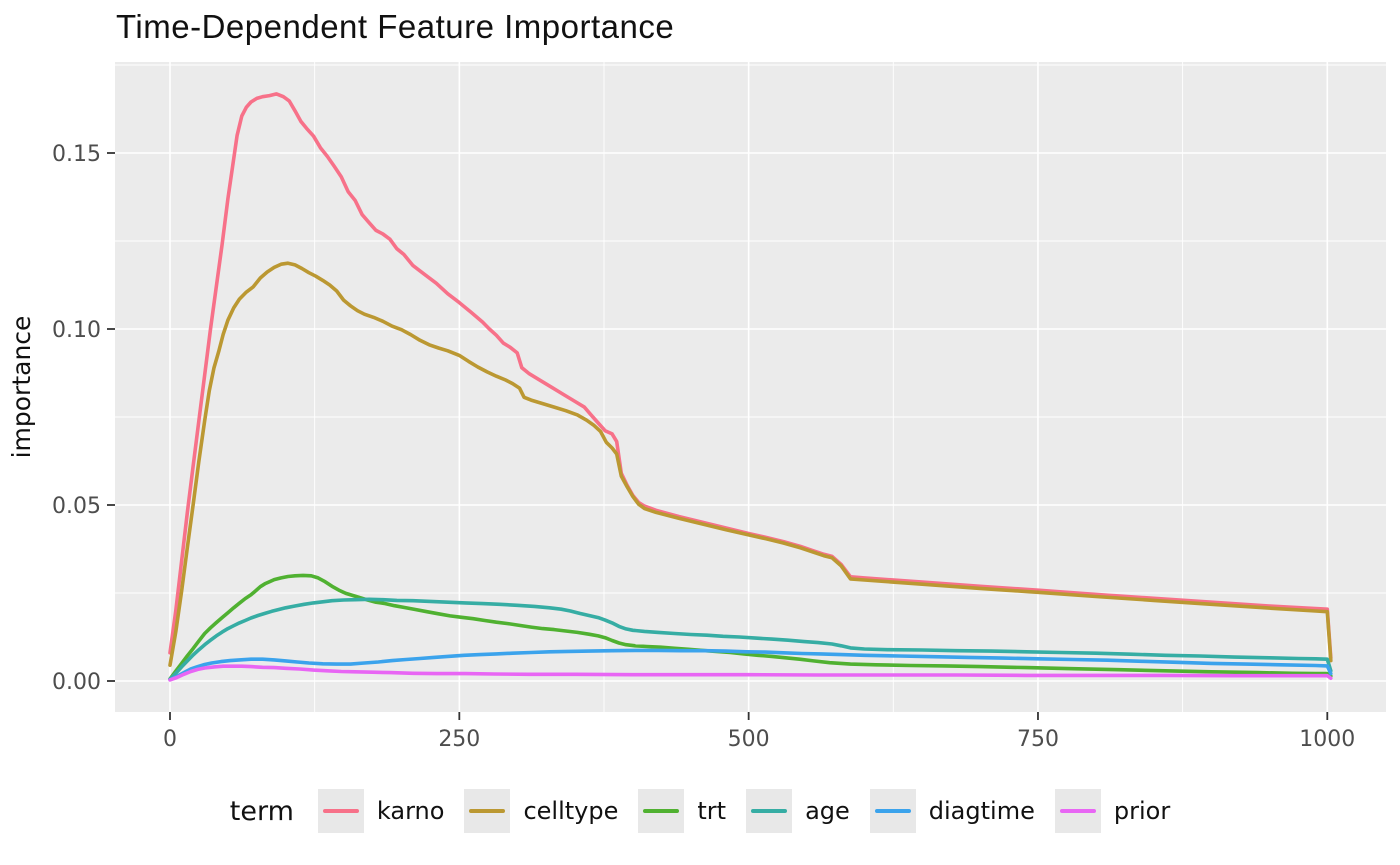 This screenshot has height=865, width=1400. I want to click on legend-key-trt, so click(661, 811).